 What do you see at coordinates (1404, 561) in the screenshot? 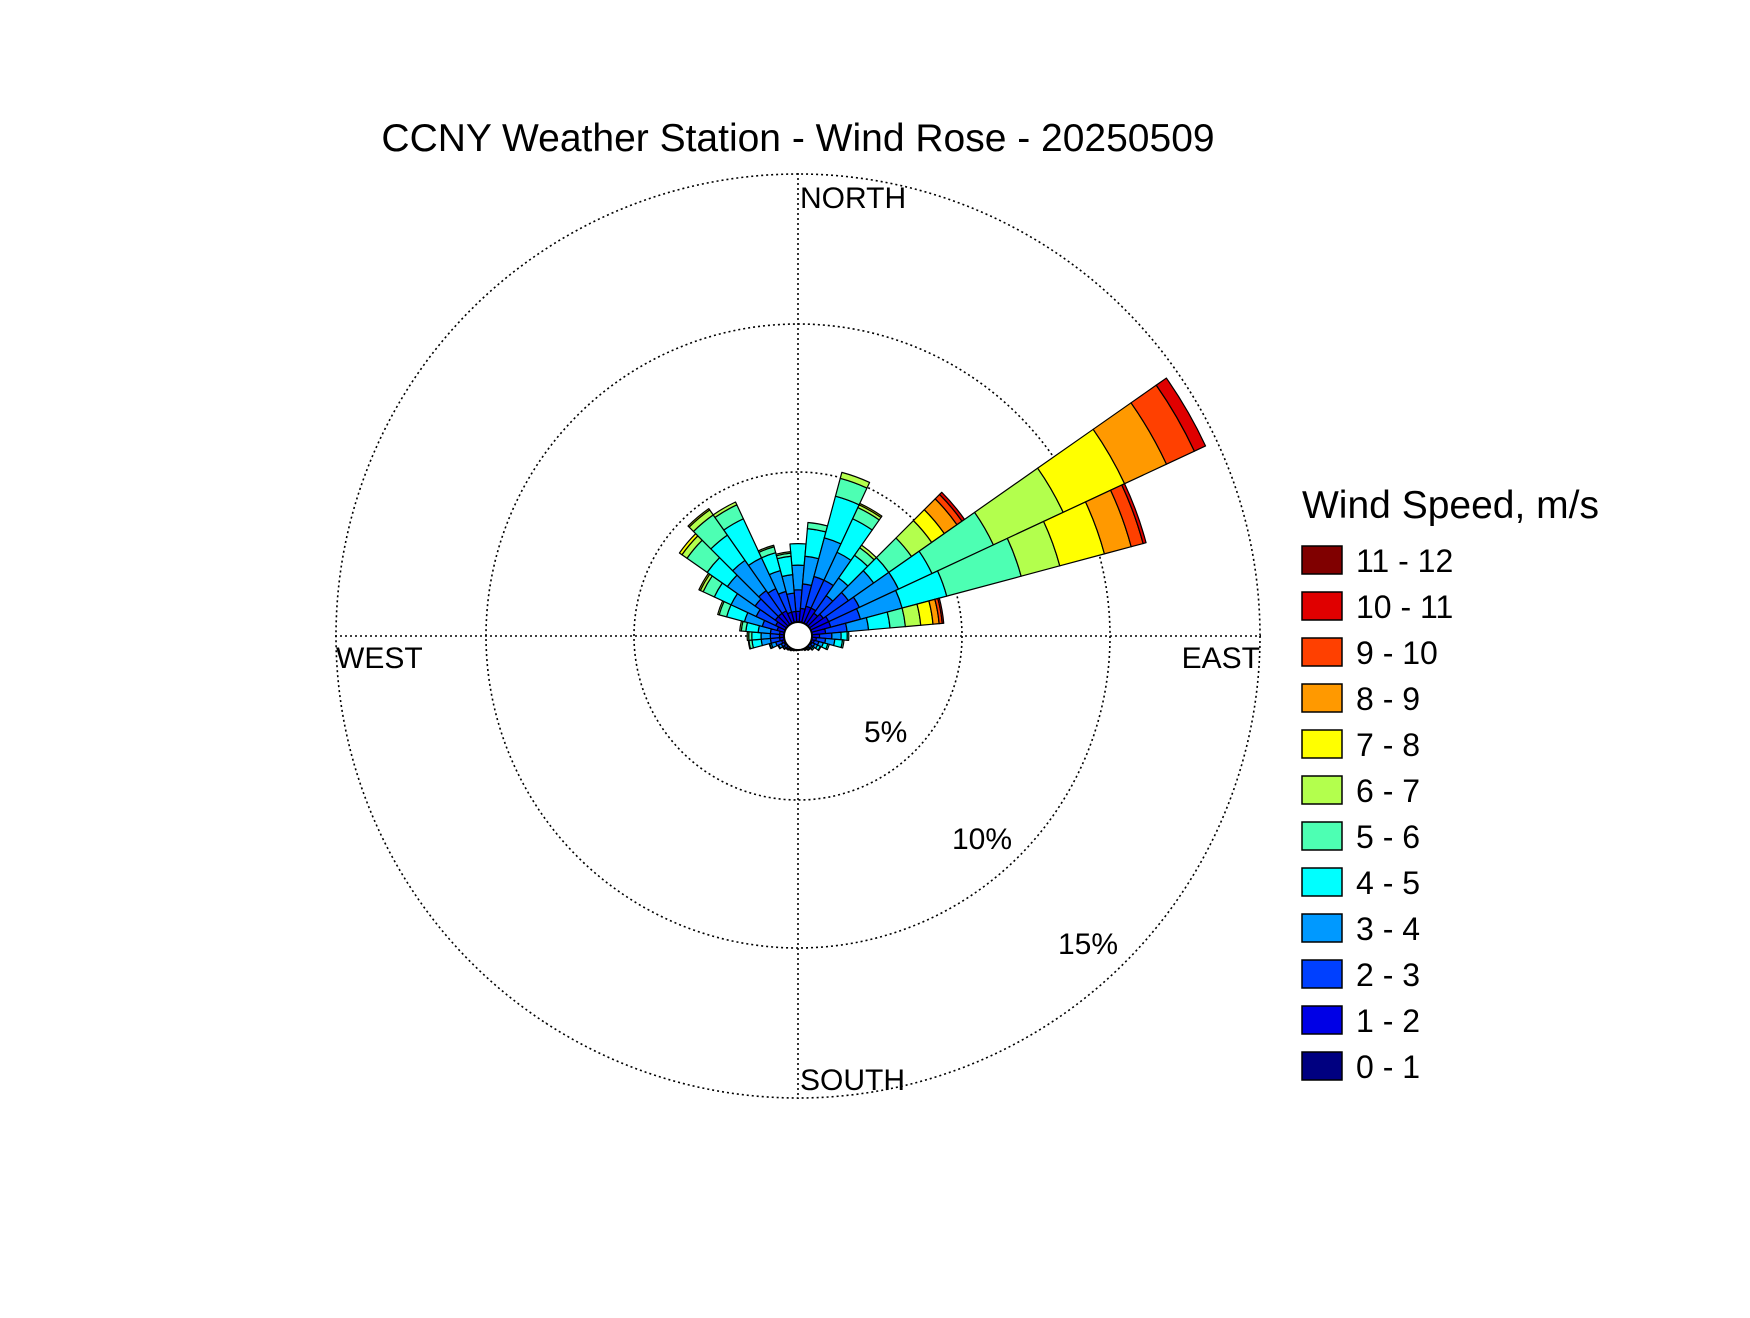
I see `legend-label-11-12: 11 - 12` at bounding box center [1404, 561].